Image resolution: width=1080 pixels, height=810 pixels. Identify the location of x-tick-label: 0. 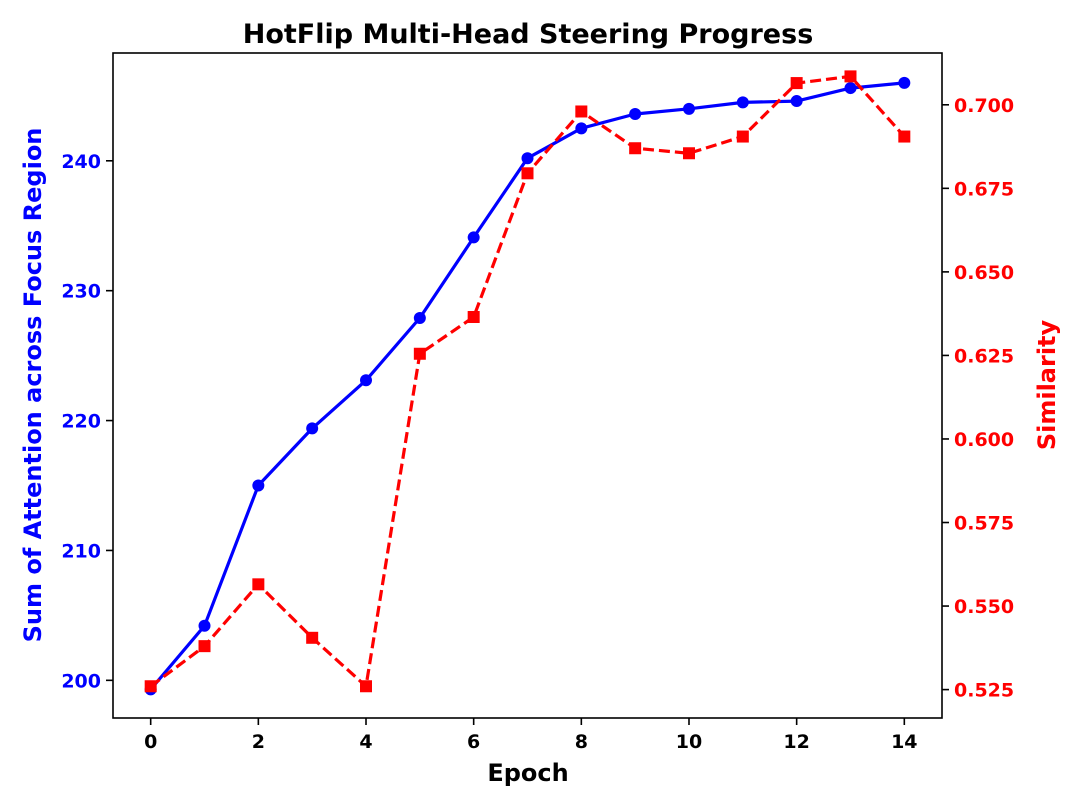
(150, 742).